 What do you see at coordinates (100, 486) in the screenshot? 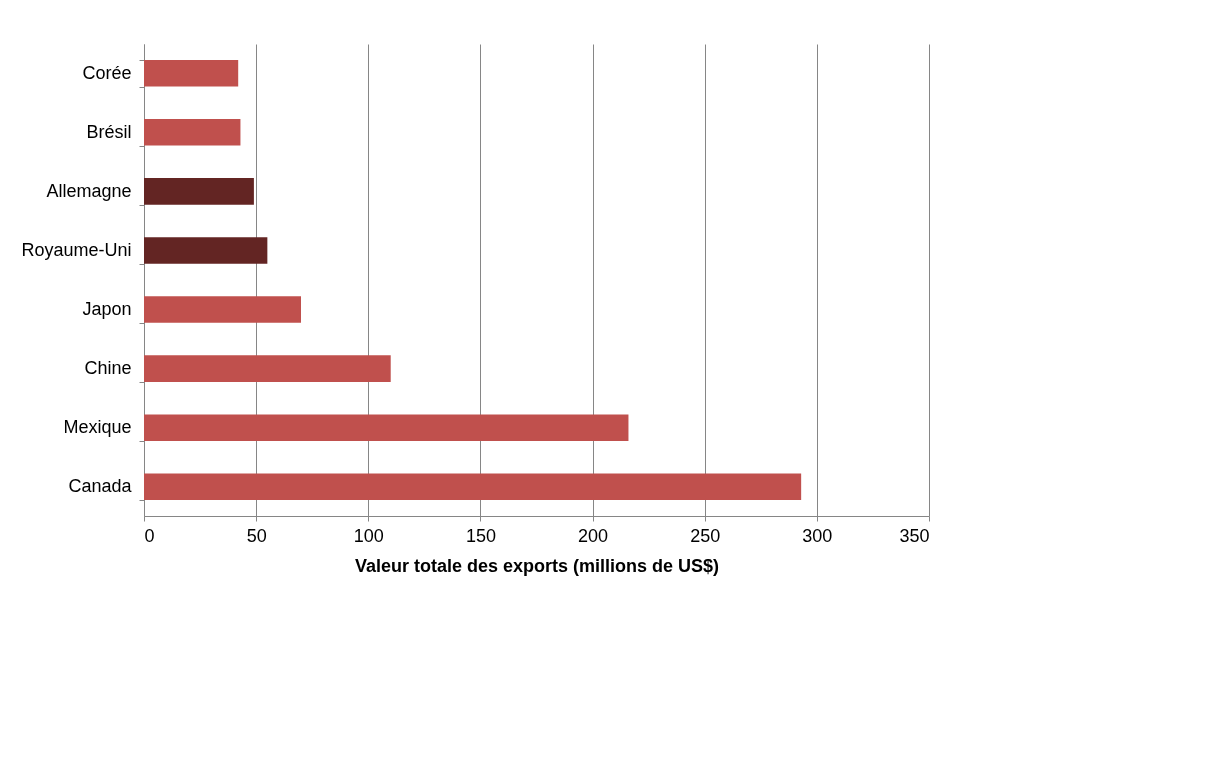
I see `y-tick-label: Canada` at bounding box center [100, 486].